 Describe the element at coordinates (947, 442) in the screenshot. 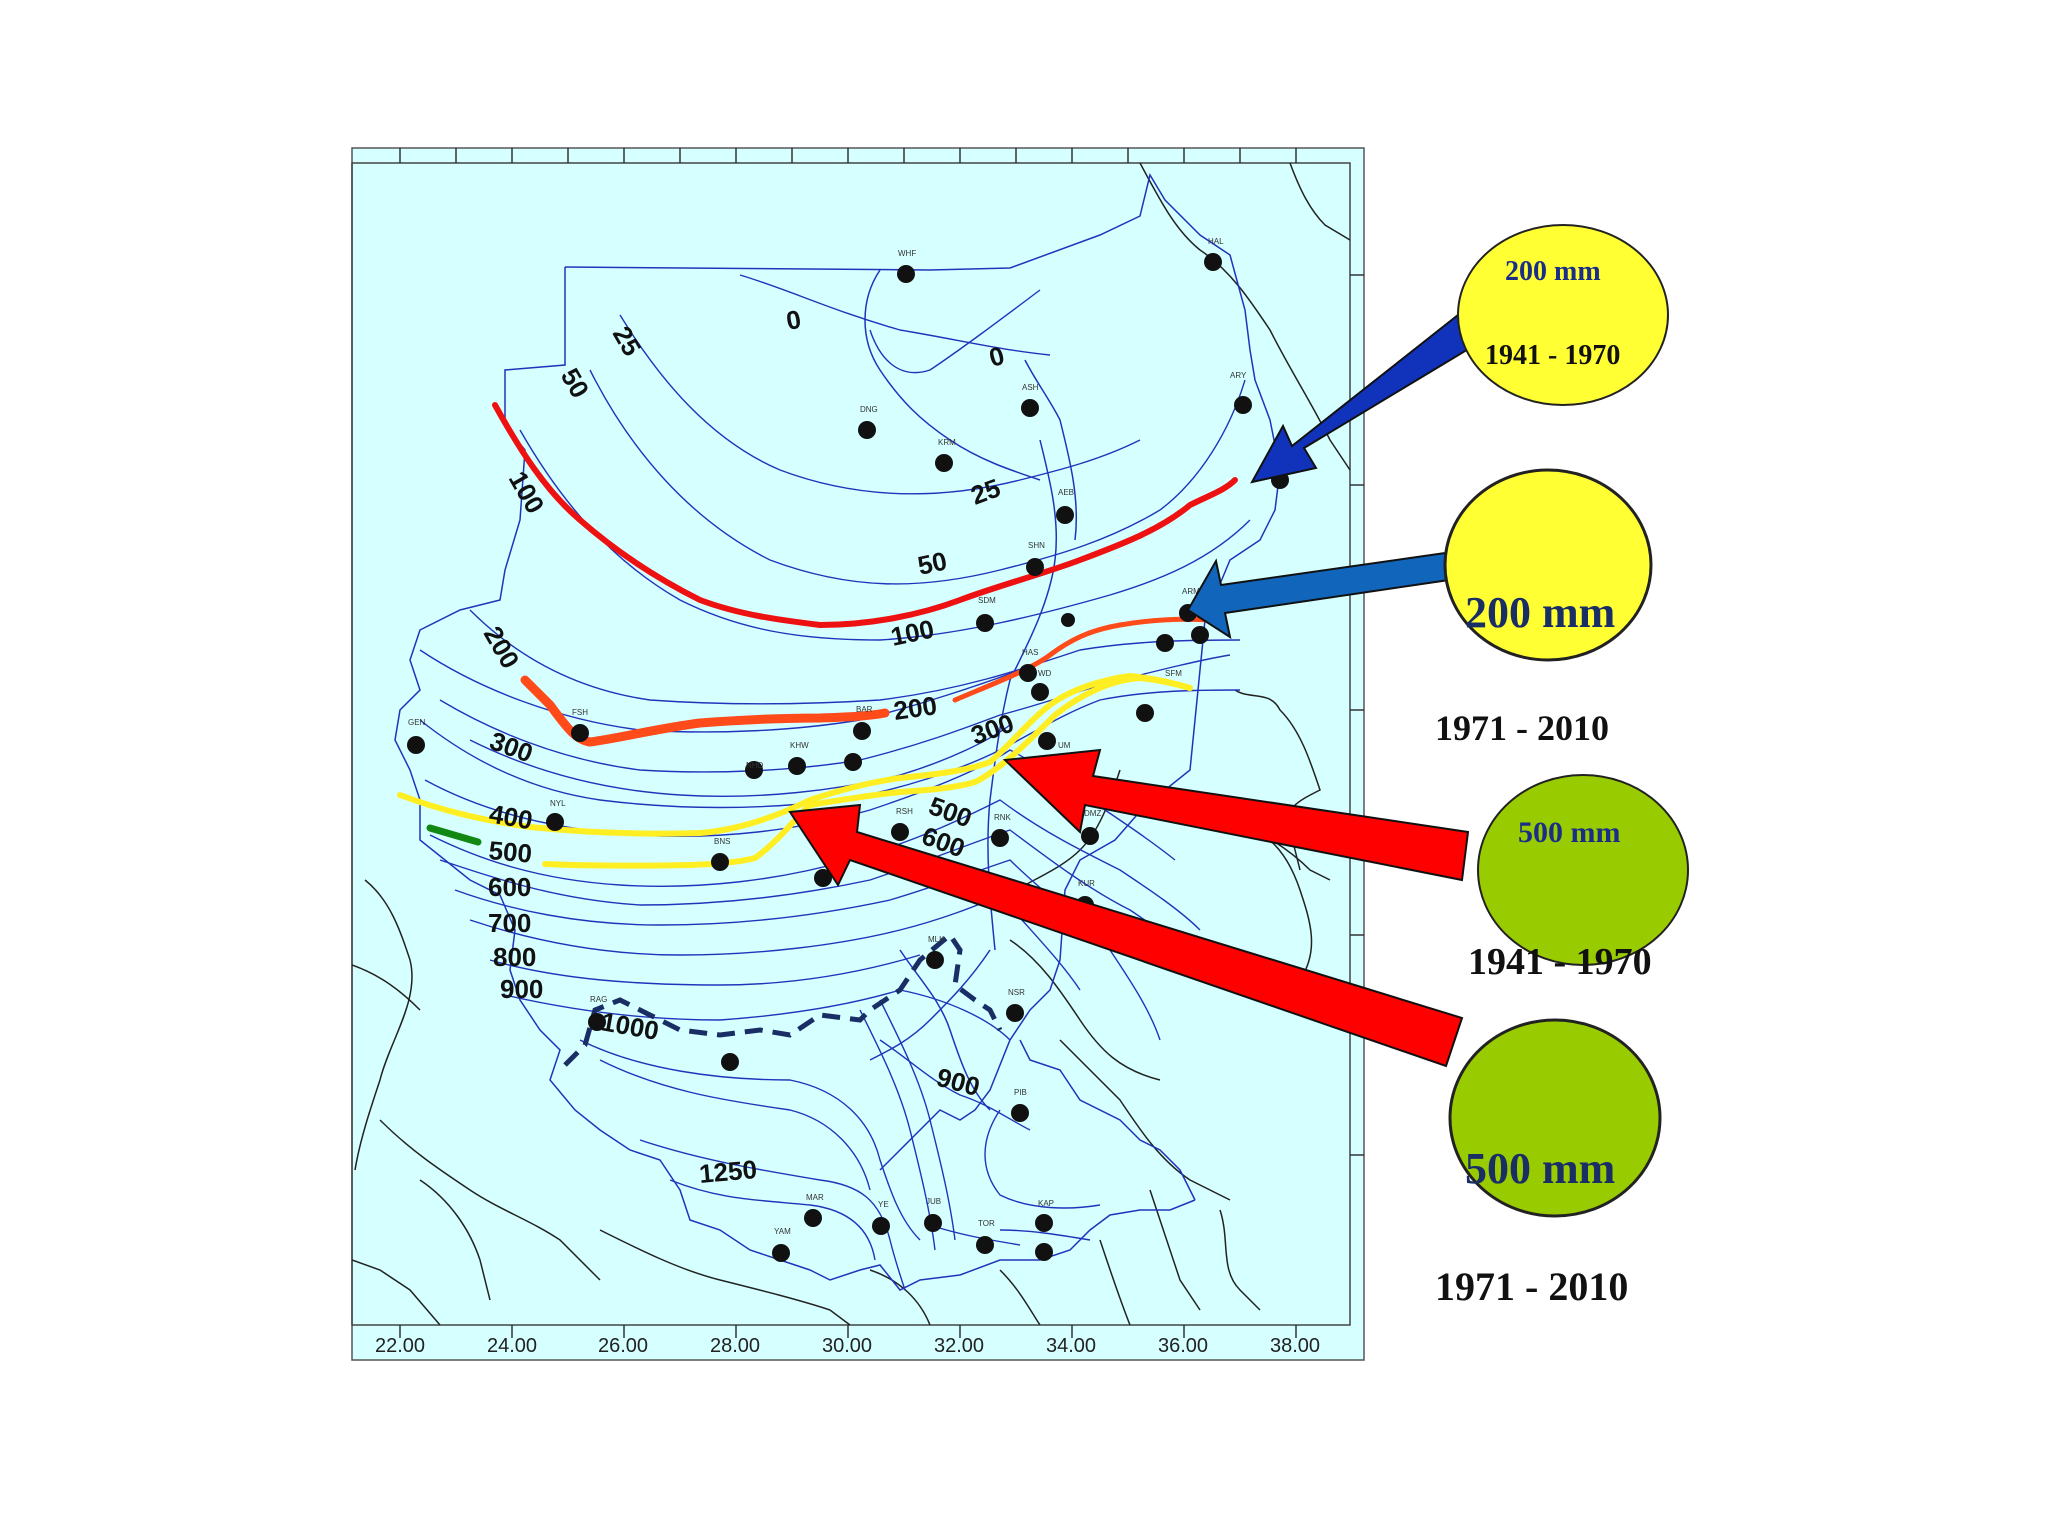

I see `svg-text: KRM` at that location.